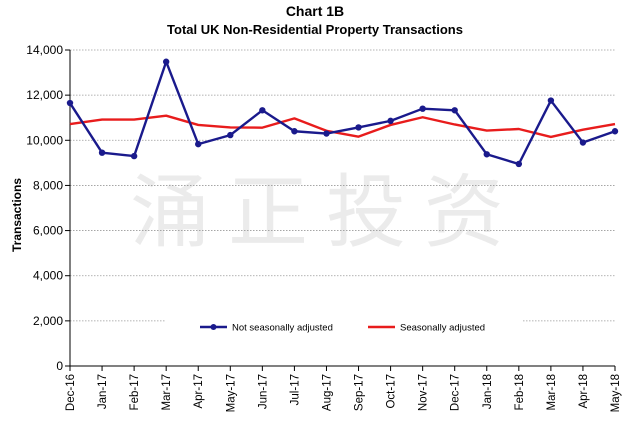 The height and width of the screenshot is (426, 630). I want to click on x-tick-label: Dec-16, so click(71, 392).